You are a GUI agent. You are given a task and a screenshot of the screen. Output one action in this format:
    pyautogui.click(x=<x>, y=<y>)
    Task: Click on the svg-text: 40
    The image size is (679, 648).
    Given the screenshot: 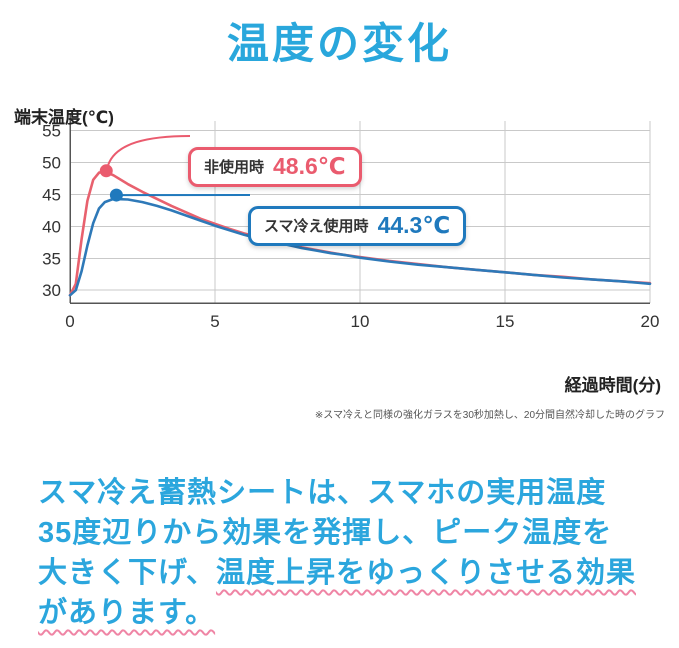 What is the action you would take?
    pyautogui.click(x=51, y=226)
    